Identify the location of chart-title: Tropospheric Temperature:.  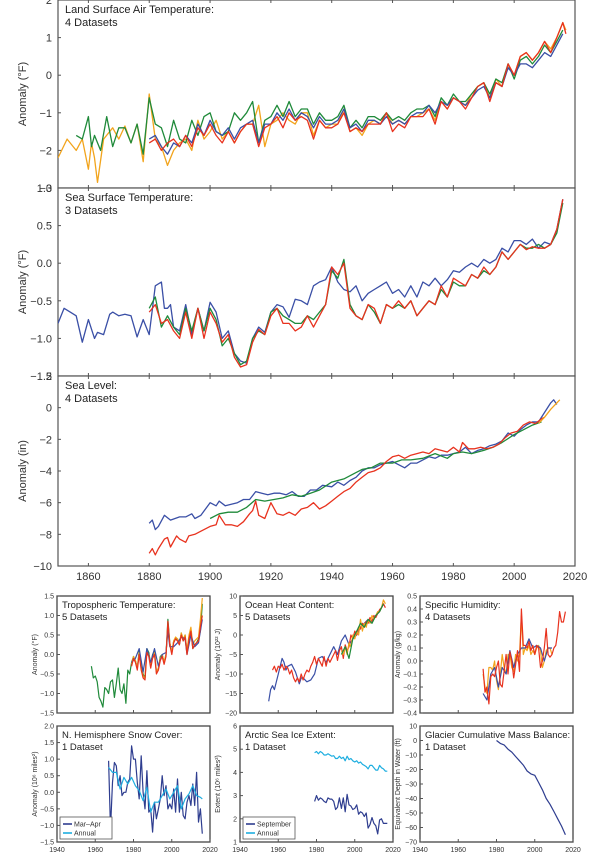
(119, 605).